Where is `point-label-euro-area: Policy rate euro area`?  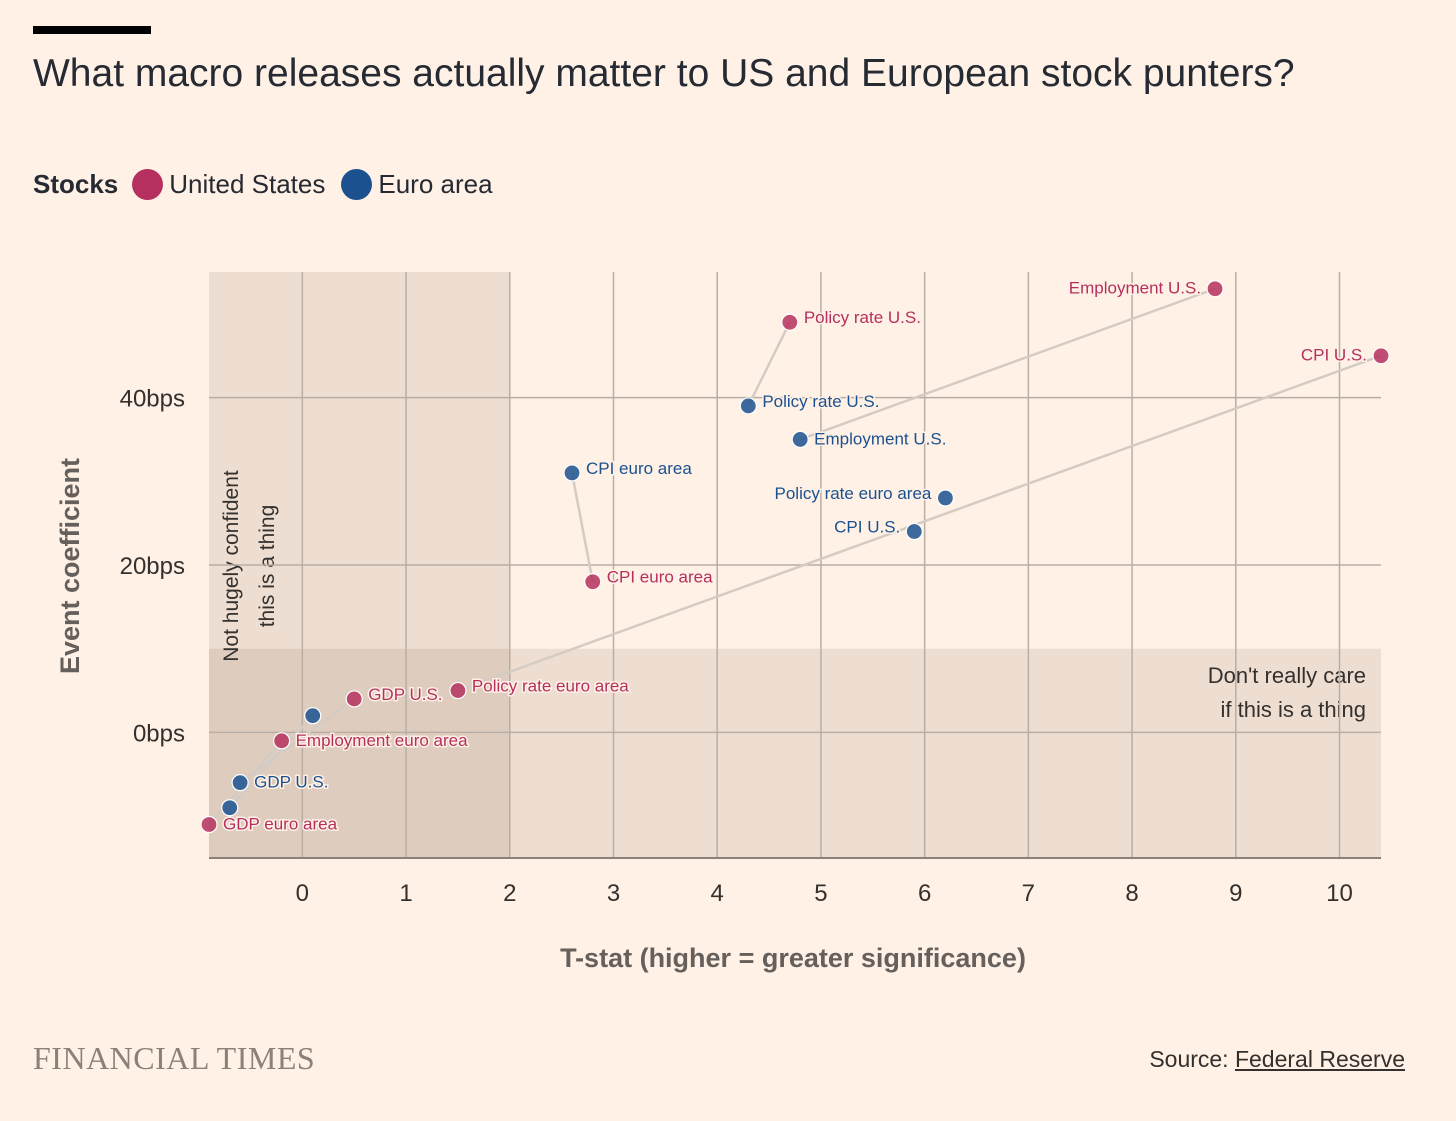 point-label-euro-area: Policy rate euro area is located at coordinates (853, 493).